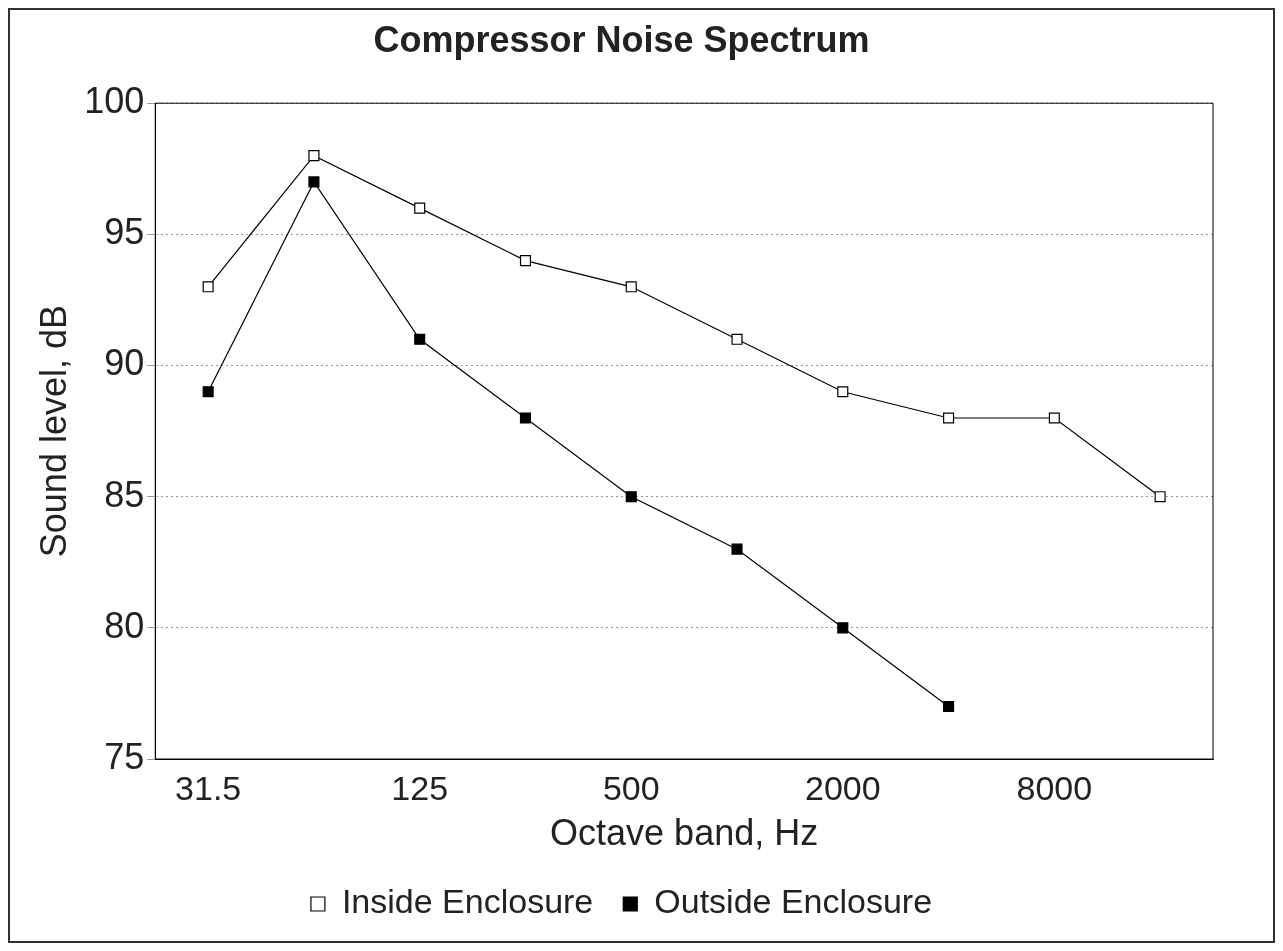  Describe the element at coordinates (124, 363) in the screenshot. I see `y-tick-label: 90` at that location.